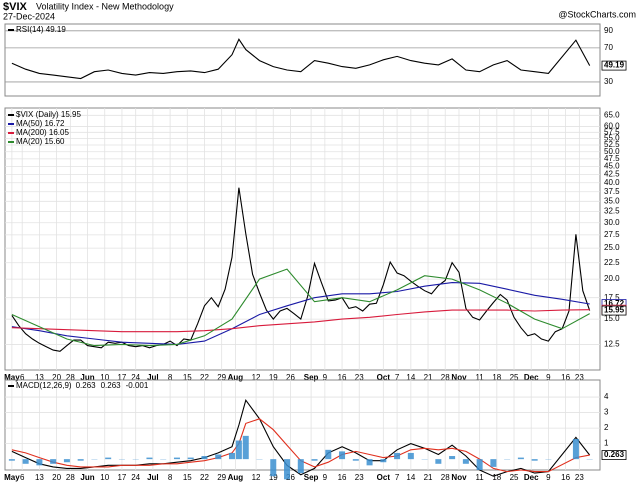  Describe the element at coordinates (359, 377) in the screenshot. I see `x-tick-label: 23` at that location.